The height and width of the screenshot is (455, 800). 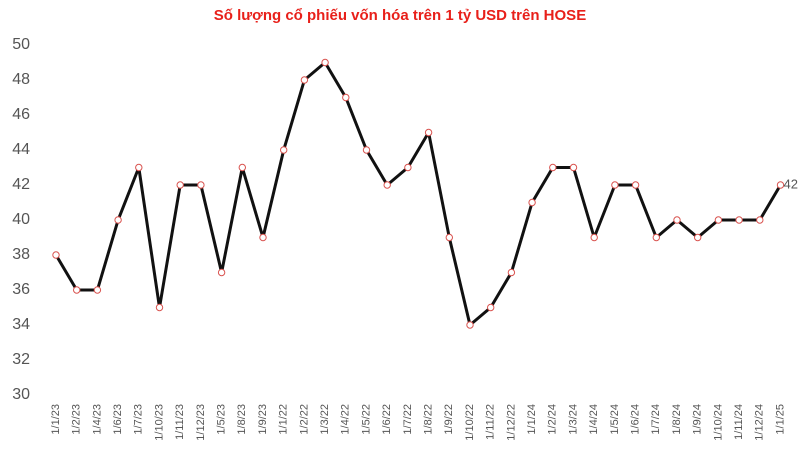 What do you see at coordinates (222, 419) in the screenshot?
I see `x-tick-label: 1/5/23` at bounding box center [222, 419].